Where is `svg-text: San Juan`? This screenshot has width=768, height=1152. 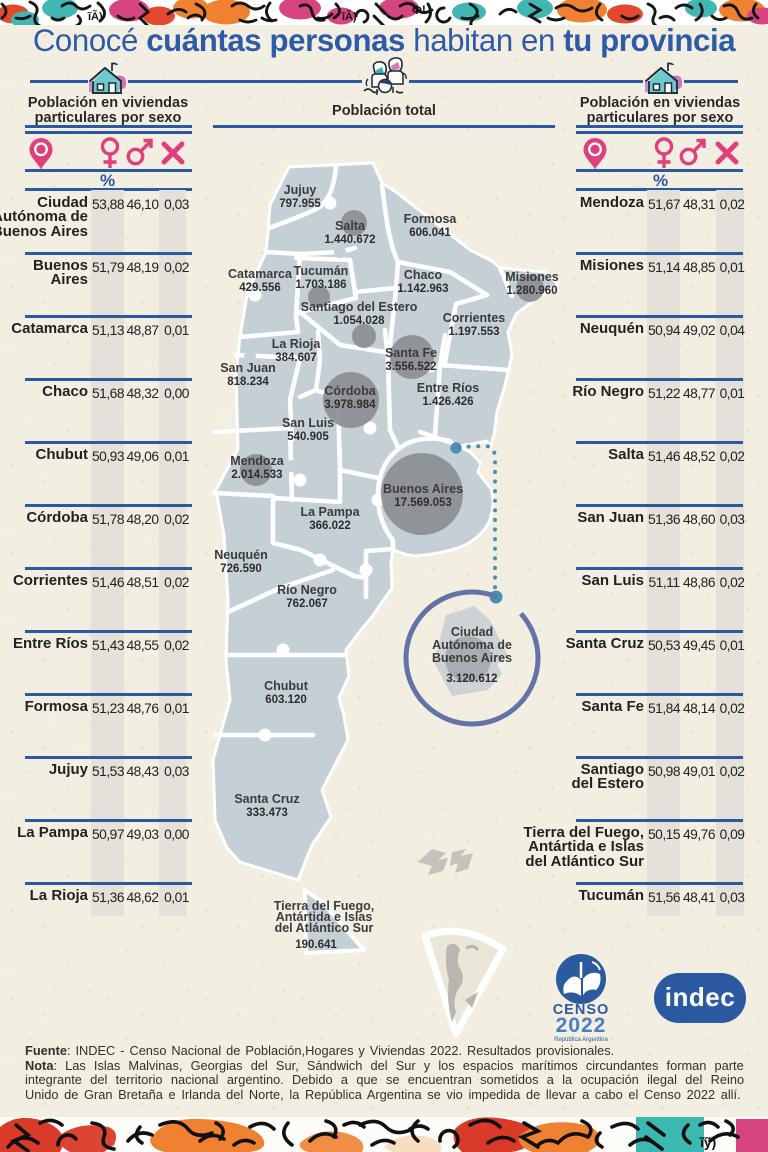 svg-text: San Juan is located at coordinates (248, 368).